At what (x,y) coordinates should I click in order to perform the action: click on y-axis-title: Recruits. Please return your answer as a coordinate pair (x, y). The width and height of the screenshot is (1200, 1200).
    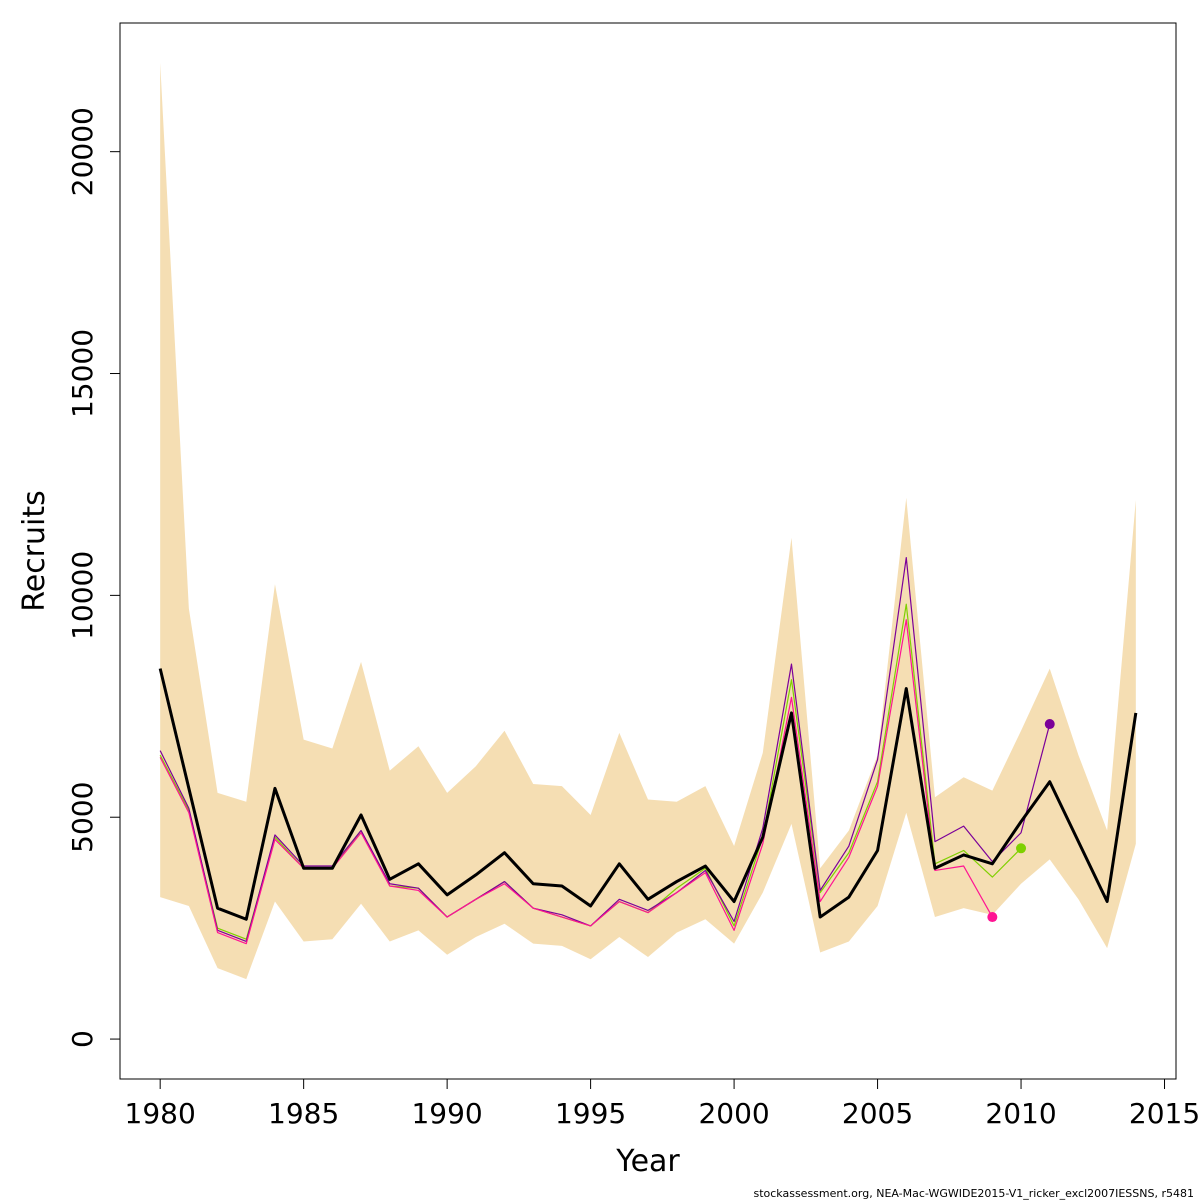
    Looking at the image, I should click on (34, 551).